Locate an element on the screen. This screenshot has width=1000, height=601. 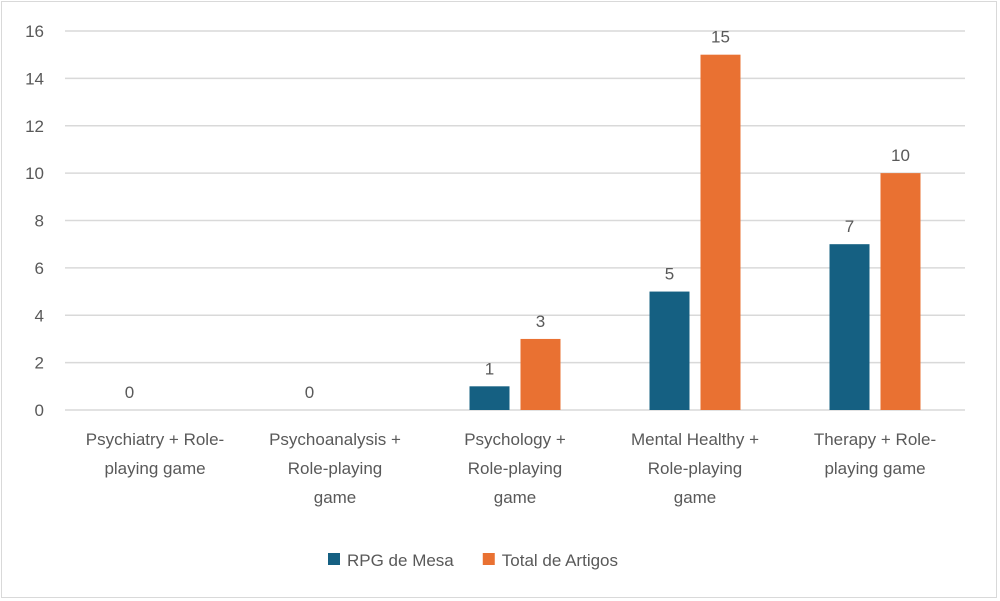
y-tick-label: 8 is located at coordinates (39, 221).